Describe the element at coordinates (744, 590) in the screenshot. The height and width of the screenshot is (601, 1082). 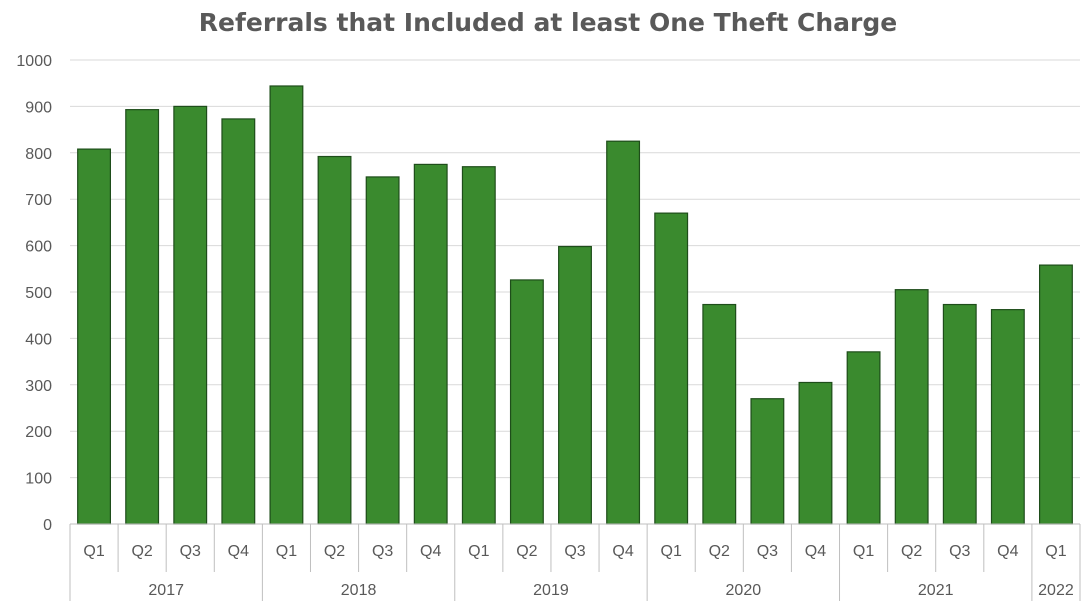
I see `x-group-label: 2020` at that location.